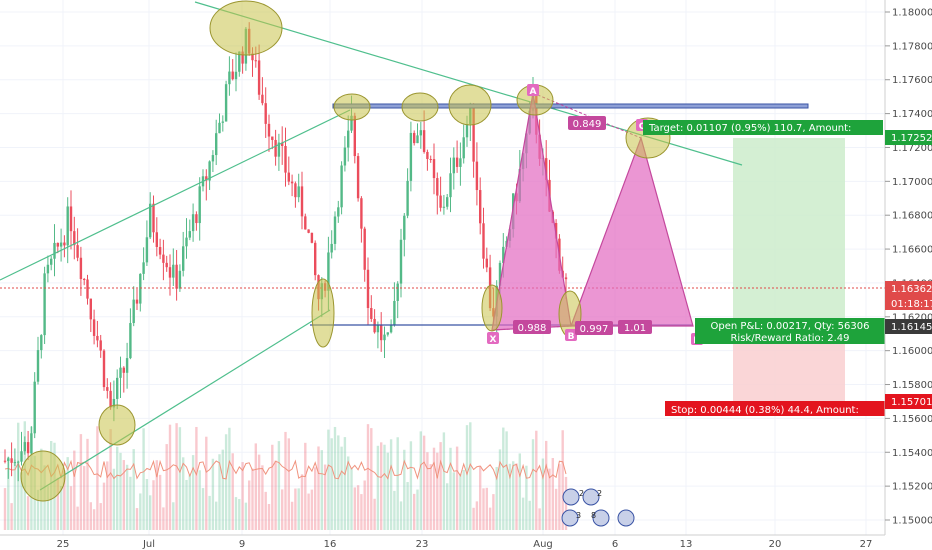  What do you see at coordinates (912, 317) in the screenshot?
I see `y-tick-label: 1.16200` at bounding box center [912, 317].